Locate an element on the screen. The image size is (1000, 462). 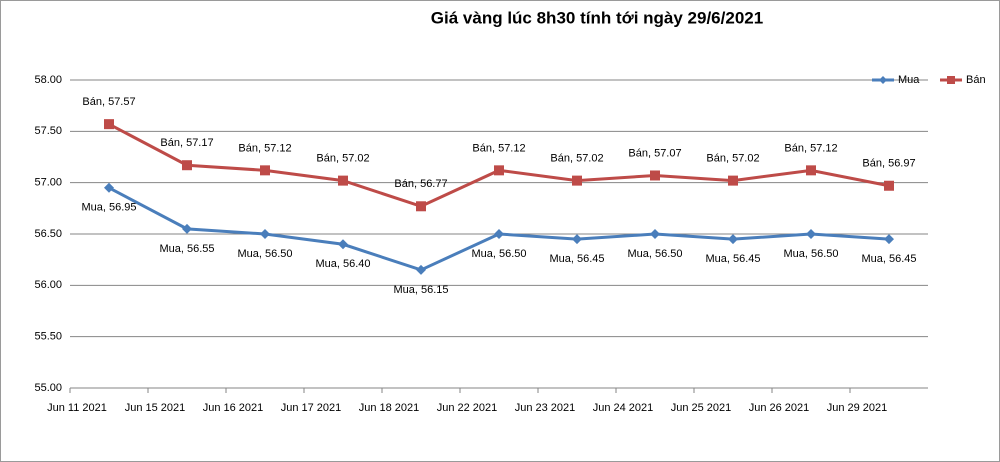
x-tick-label: Jun 11 2021 is located at coordinates (77, 408).